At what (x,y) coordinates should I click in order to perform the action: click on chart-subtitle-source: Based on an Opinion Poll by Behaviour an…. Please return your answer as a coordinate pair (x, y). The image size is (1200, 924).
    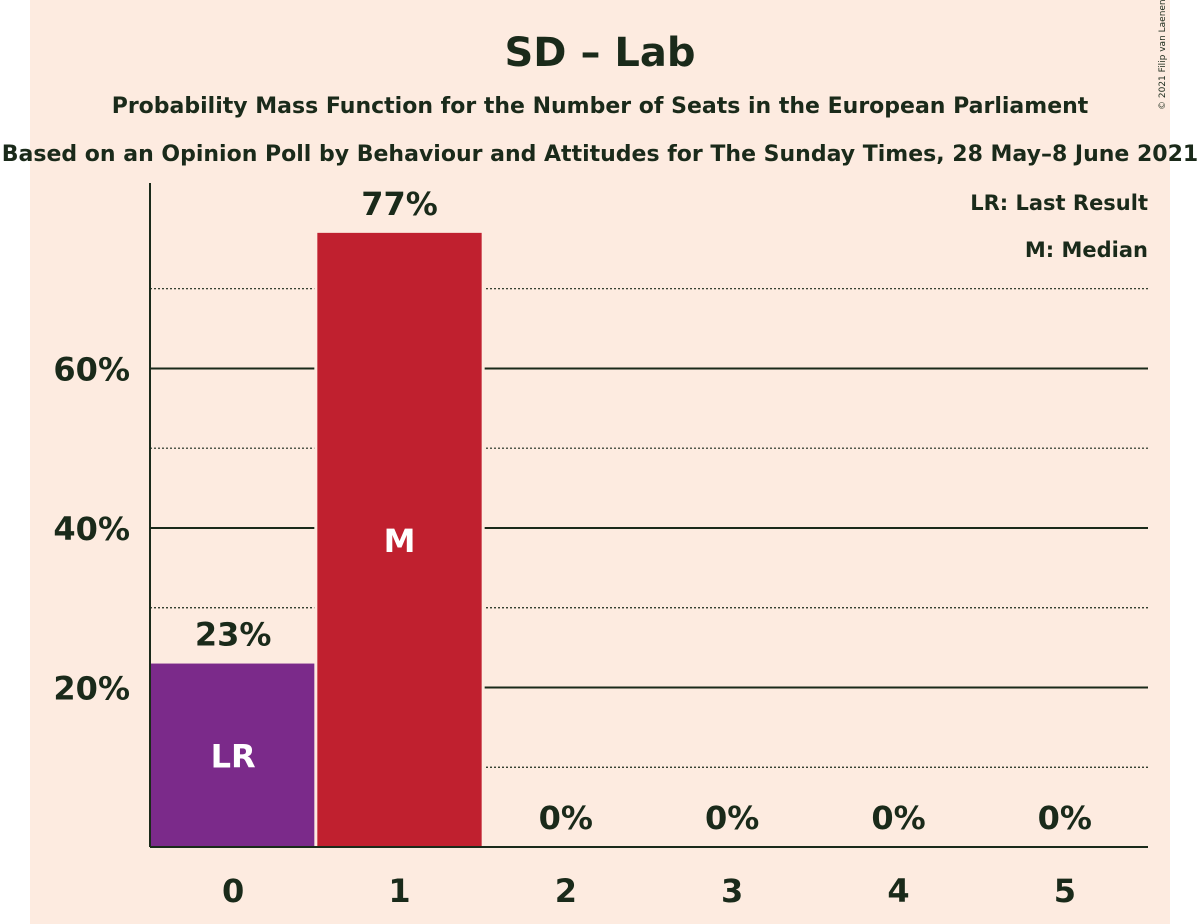
    Looking at the image, I should click on (600, 154).